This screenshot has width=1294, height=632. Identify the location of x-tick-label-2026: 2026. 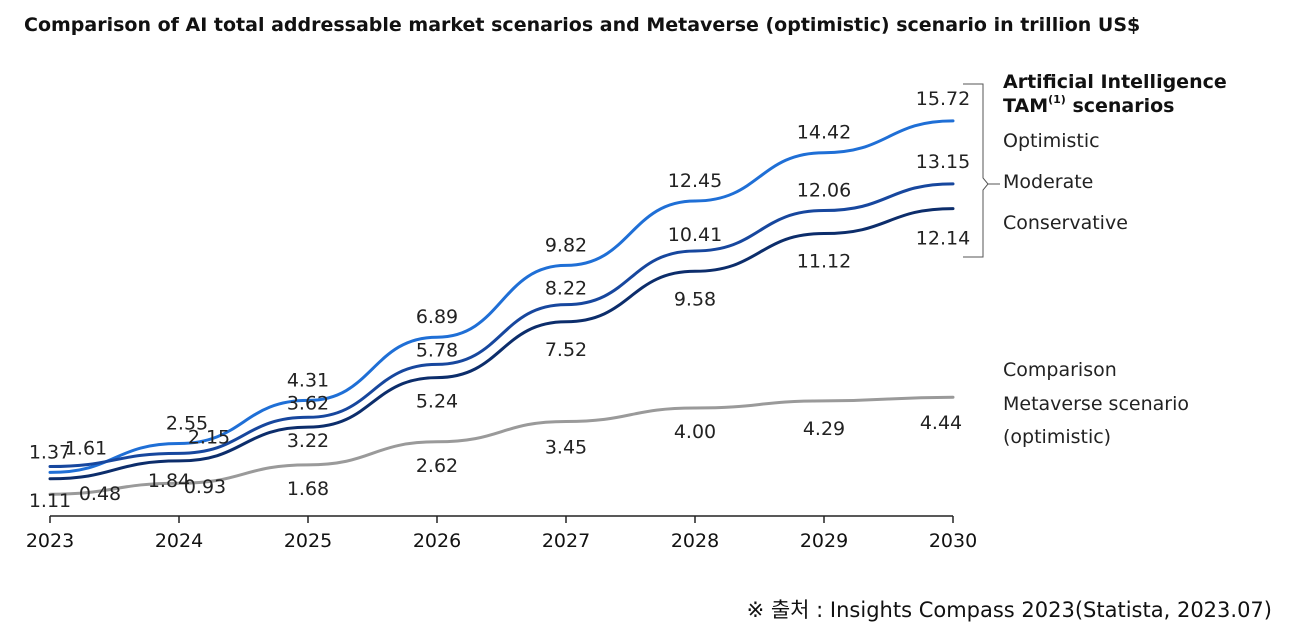
(437, 541).